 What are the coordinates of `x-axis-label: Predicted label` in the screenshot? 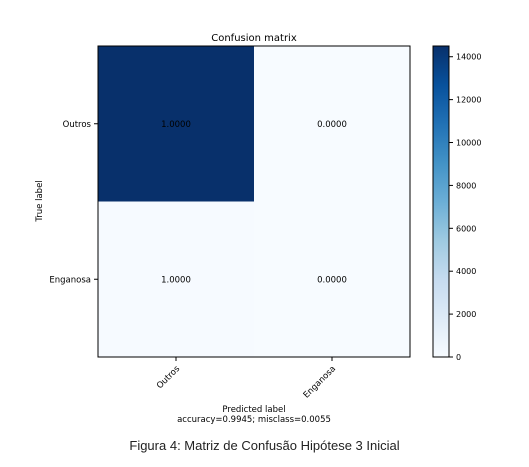 It's located at (253, 410).